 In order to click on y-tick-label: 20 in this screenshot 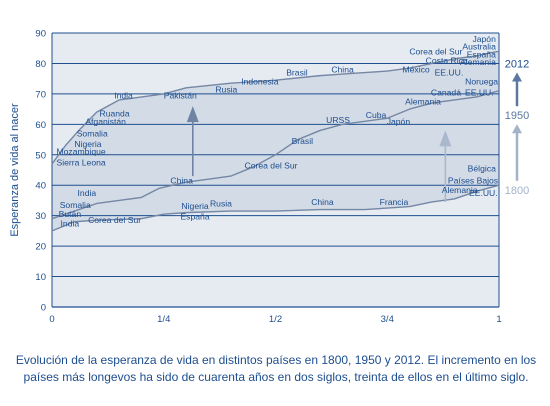, I will do `click(40, 247)`.